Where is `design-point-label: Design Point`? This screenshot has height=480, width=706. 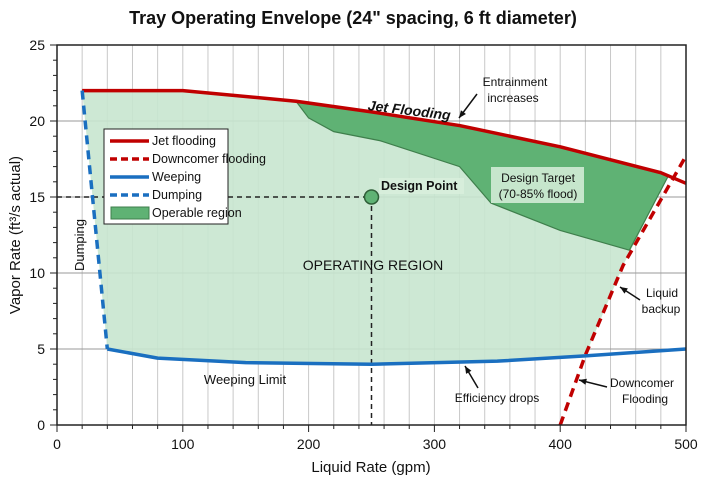 design-point-label: Design Point is located at coordinates (419, 186).